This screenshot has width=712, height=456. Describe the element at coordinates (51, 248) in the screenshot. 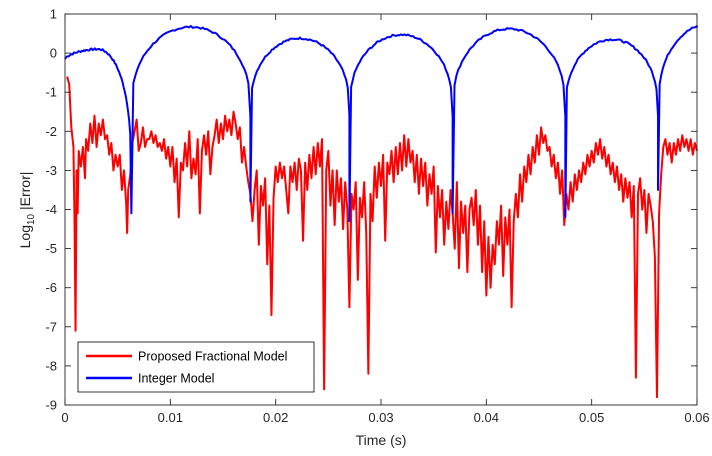

I see `y-tick-label: -5` at that location.